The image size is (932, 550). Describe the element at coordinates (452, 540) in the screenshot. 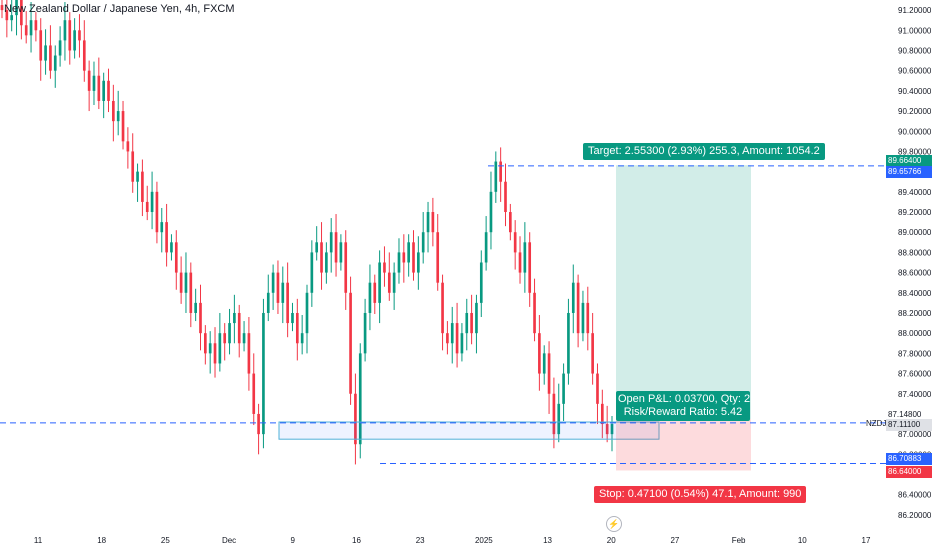

I see `time-axis: 11 18 25 Dec 9 16 23 2025 13 20 27 Feb 10 17` at that location.